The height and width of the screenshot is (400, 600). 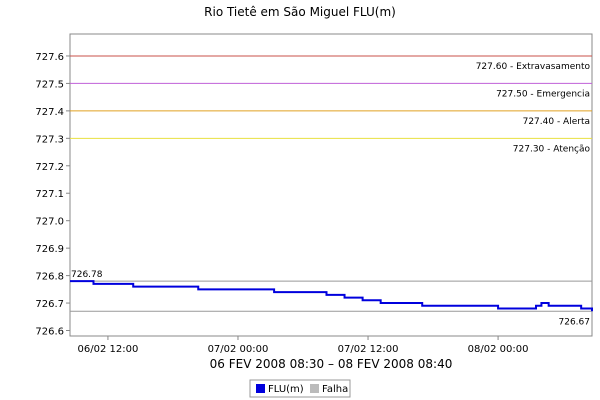 I want to click on y-tick-label: 727.1, so click(x=49, y=194).